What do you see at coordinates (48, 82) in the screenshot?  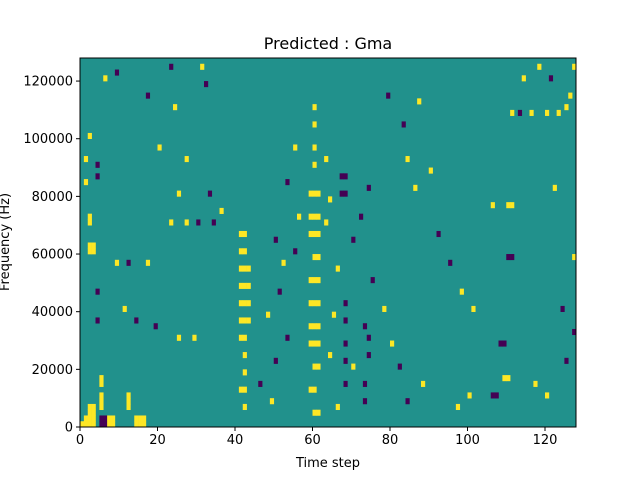 I see `y-tick-label: 120000` at bounding box center [48, 82].